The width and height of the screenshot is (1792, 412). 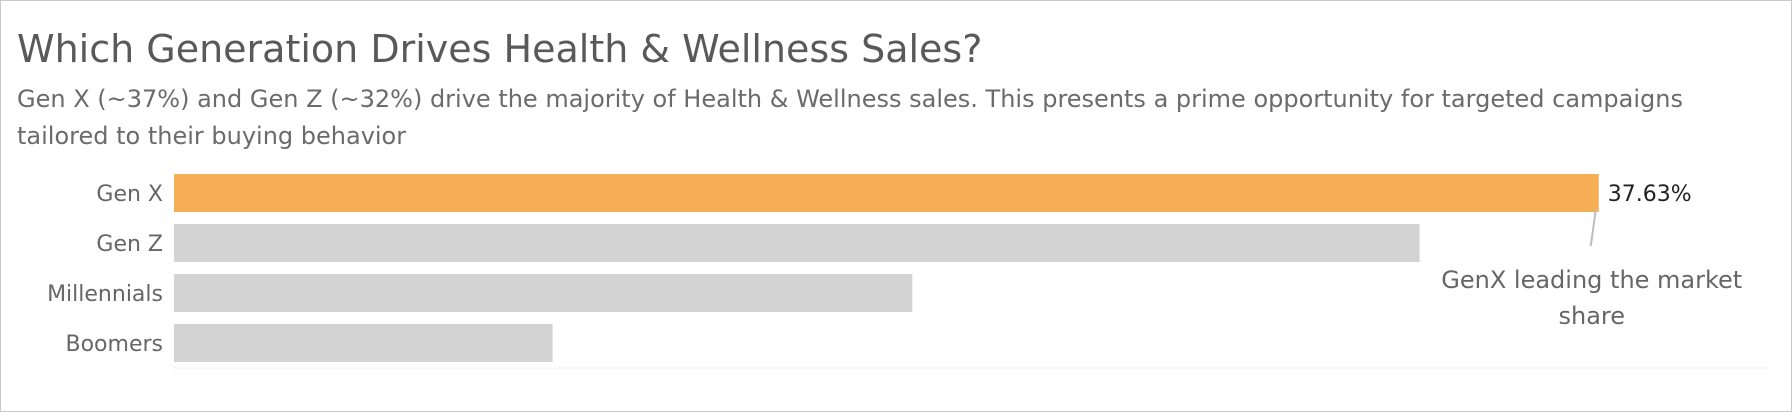 What do you see at coordinates (129, 244) in the screenshot?
I see `category-label-gen-z: Gen Z` at bounding box center [129, 244].